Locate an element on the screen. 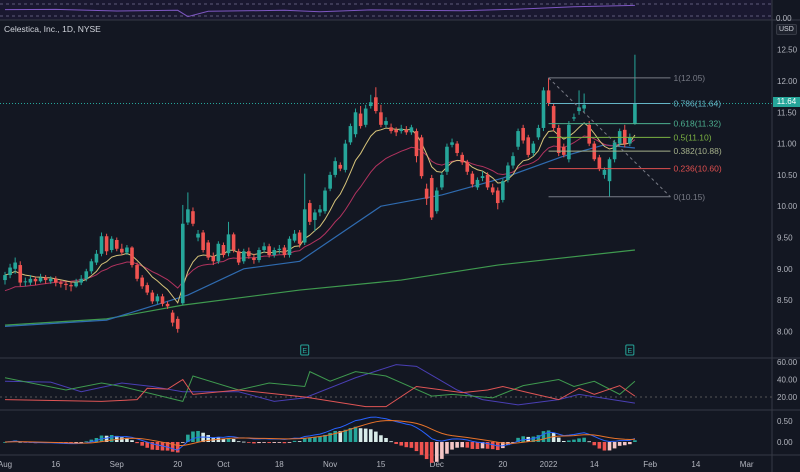  price-tick-label: 11.50 is located at coordinates (787, 112).